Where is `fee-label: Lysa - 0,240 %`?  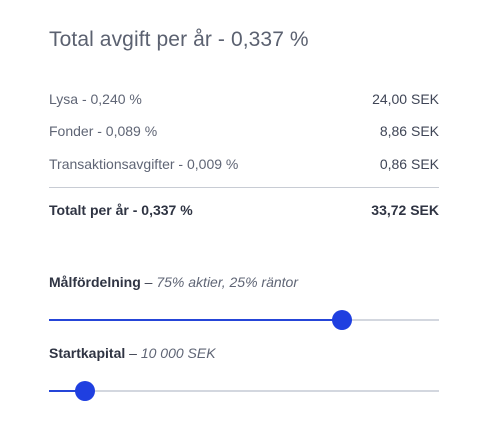
fee-label: Lysa - 0,240 % is located at coordinates (95, 99).